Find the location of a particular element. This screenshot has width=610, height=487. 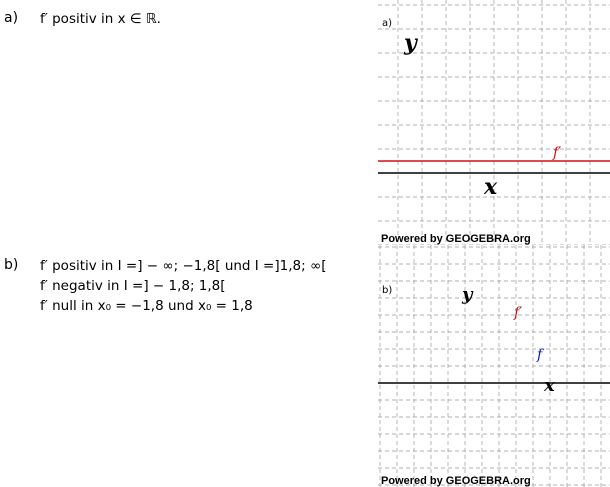

part-a-label: a) is located at coordinates (11, 18).